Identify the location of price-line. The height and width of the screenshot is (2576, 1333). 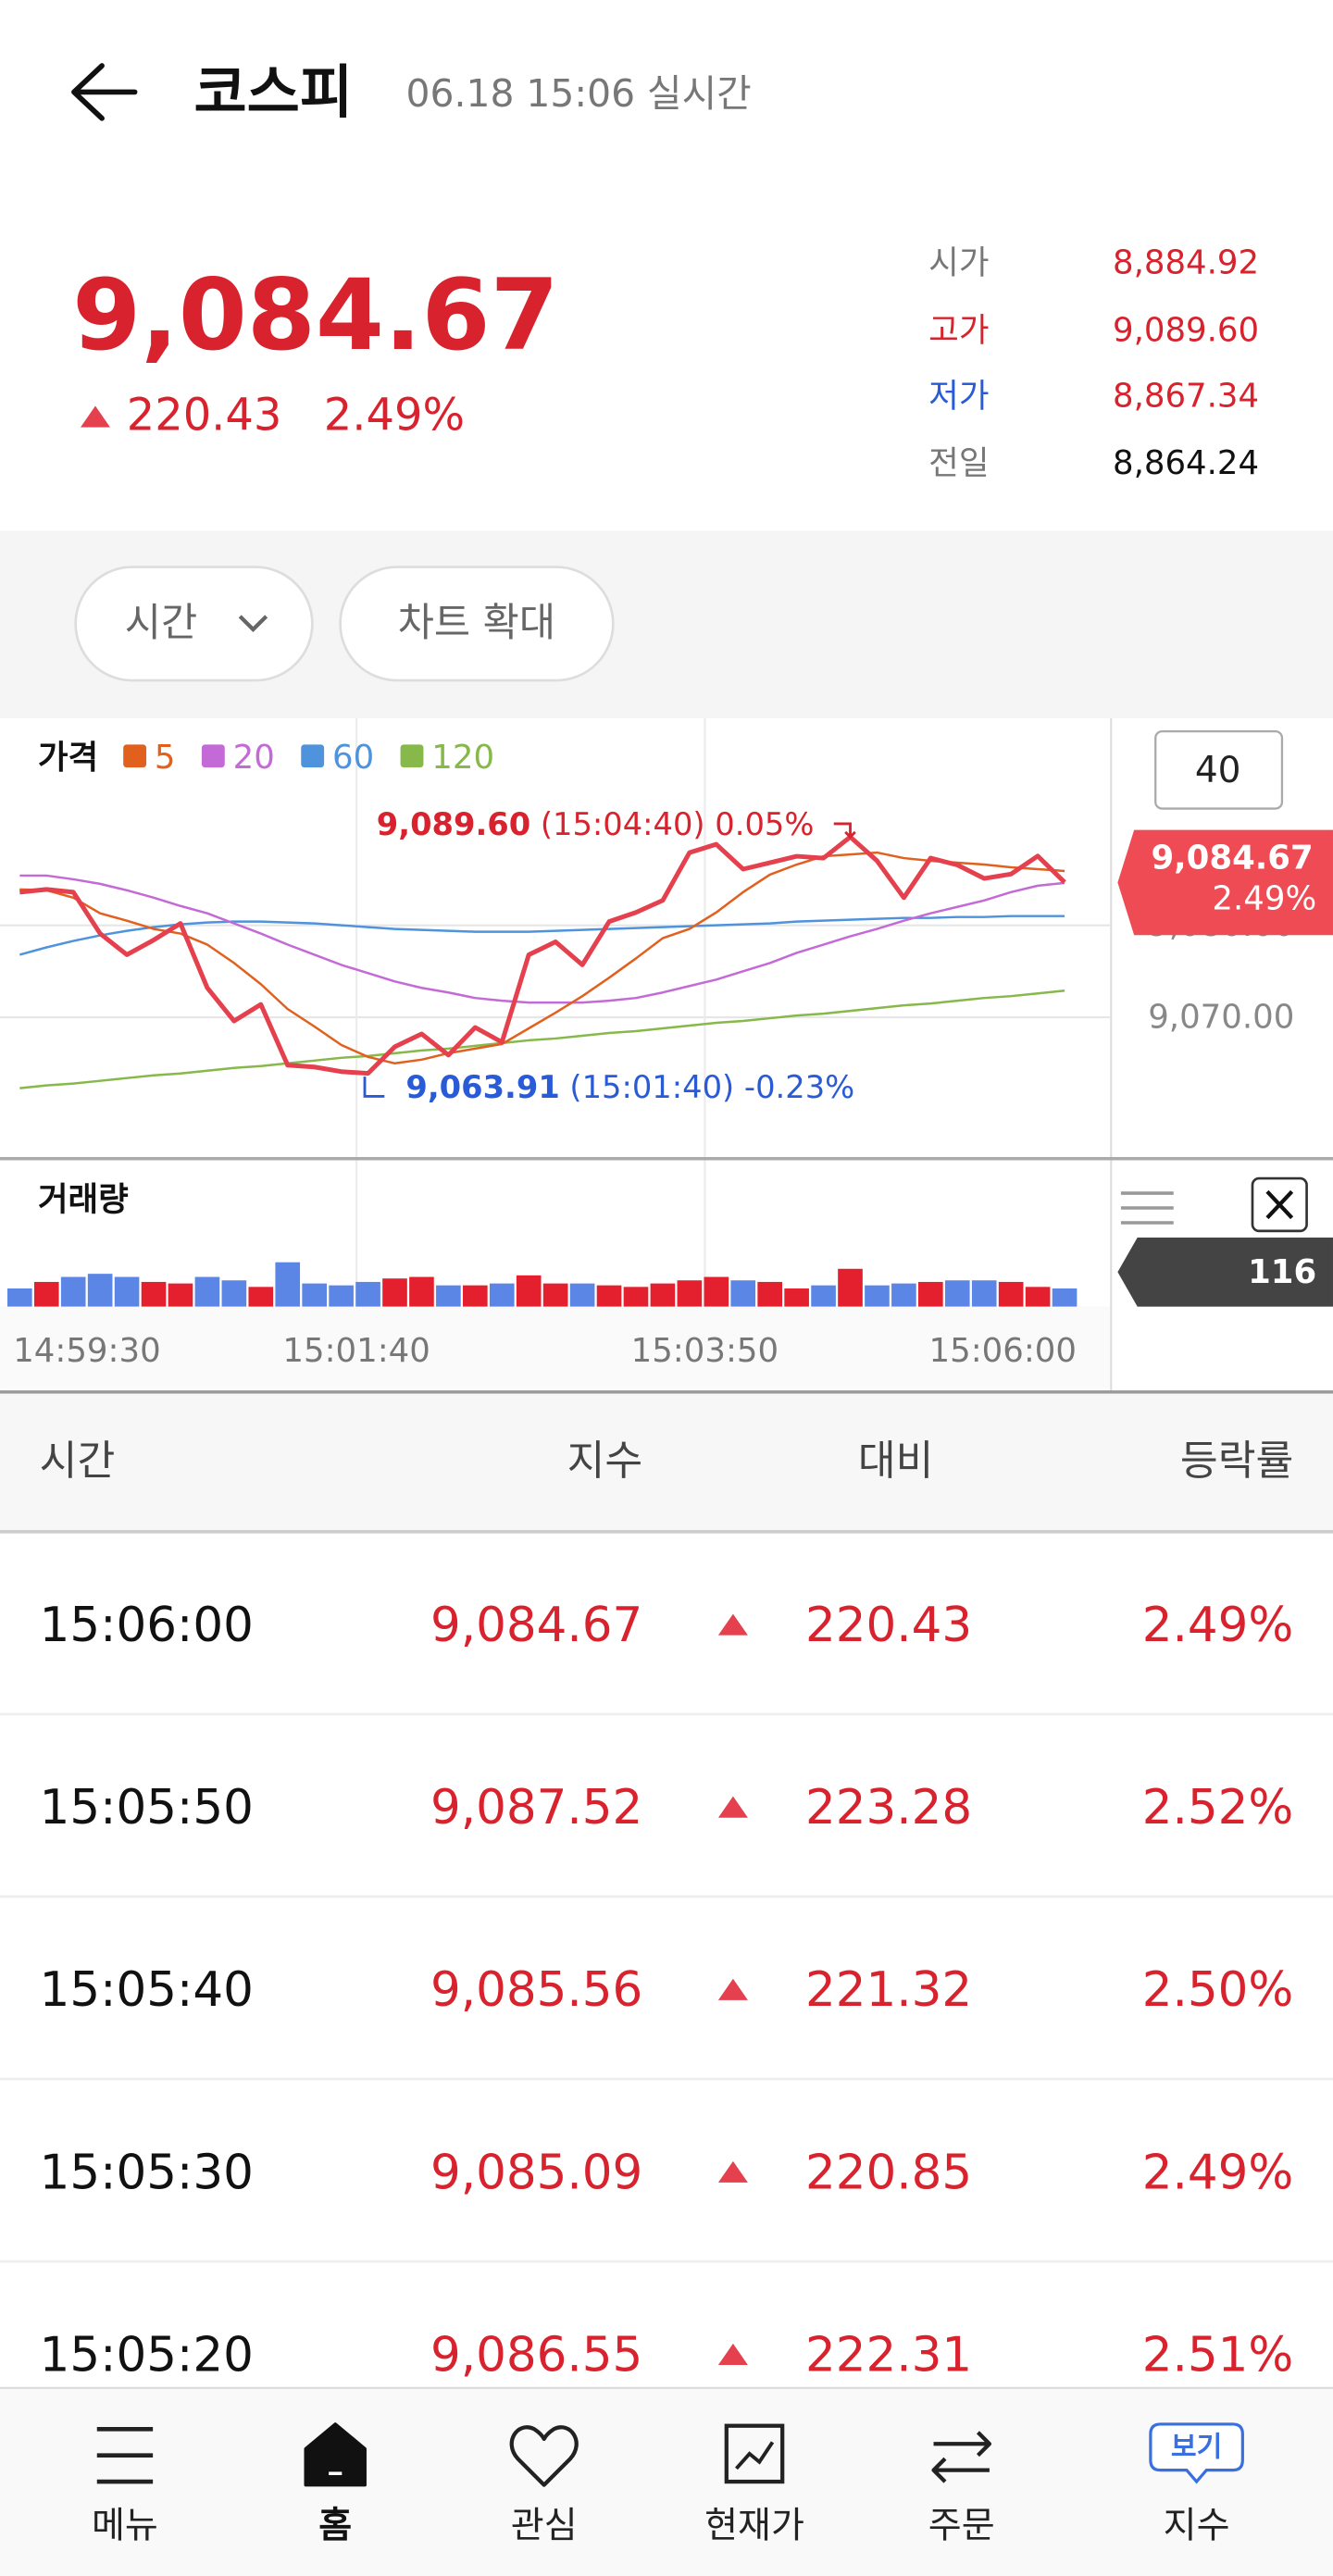
(542, 955).